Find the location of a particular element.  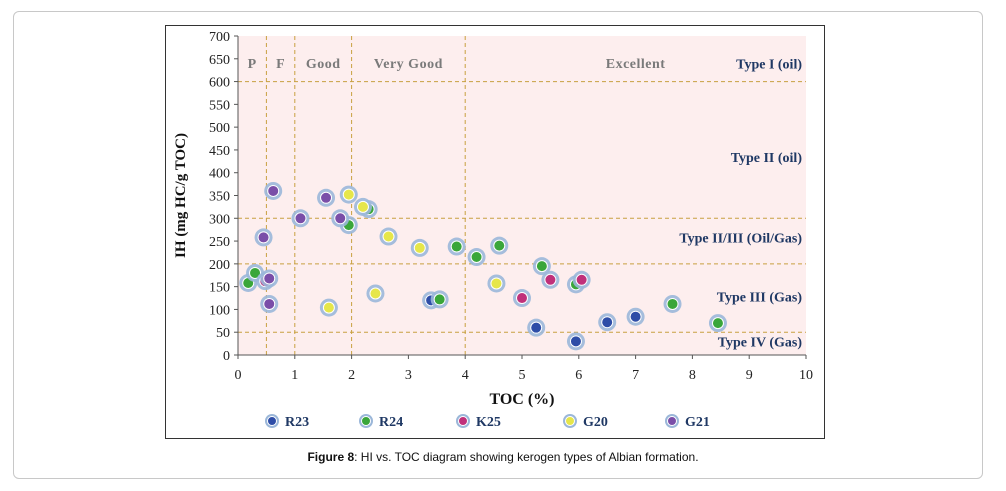

kerogen-type-label: Type III (Gas) is located at coordinates (760, 298).